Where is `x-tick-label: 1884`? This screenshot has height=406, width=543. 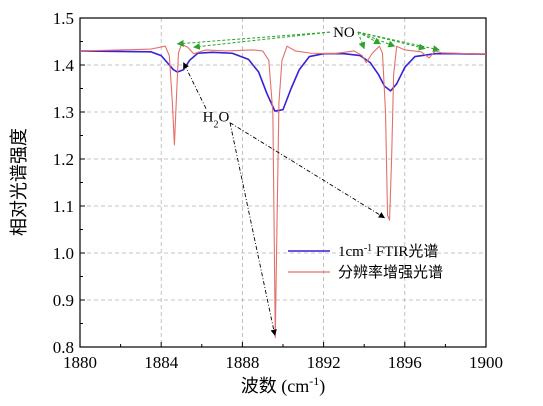 x-tick-label: 1884 is located at coordinates (161, 362).